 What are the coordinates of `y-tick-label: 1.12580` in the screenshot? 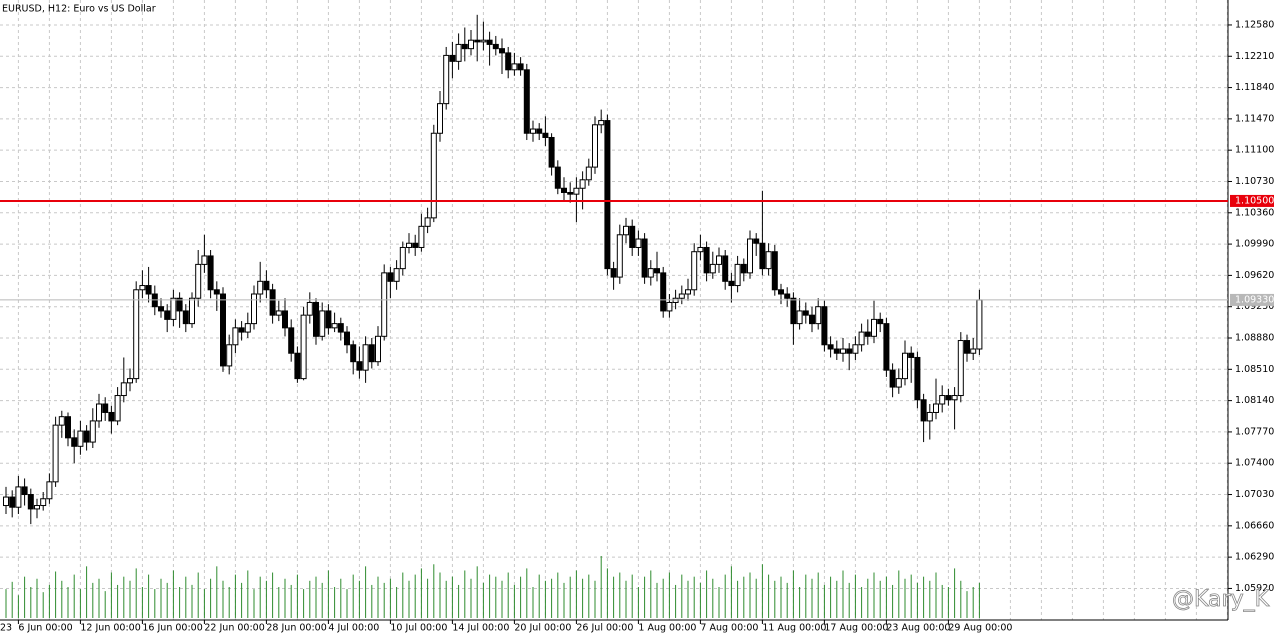 It's located at (1254, 24).